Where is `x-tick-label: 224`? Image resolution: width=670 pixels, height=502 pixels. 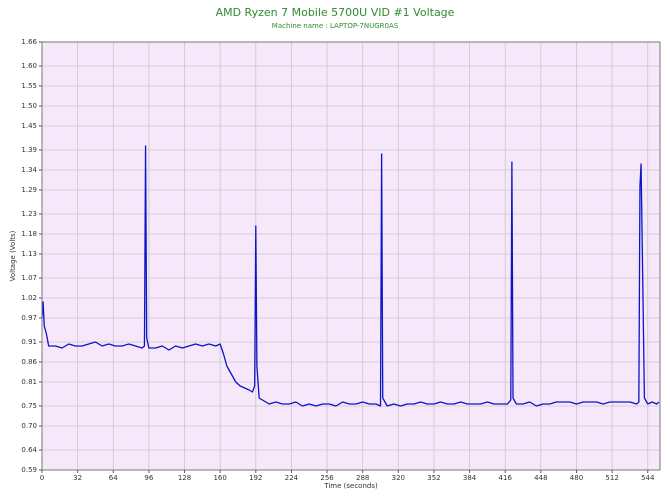
x-tick-label: 224 is located at coordinates (292, 478).